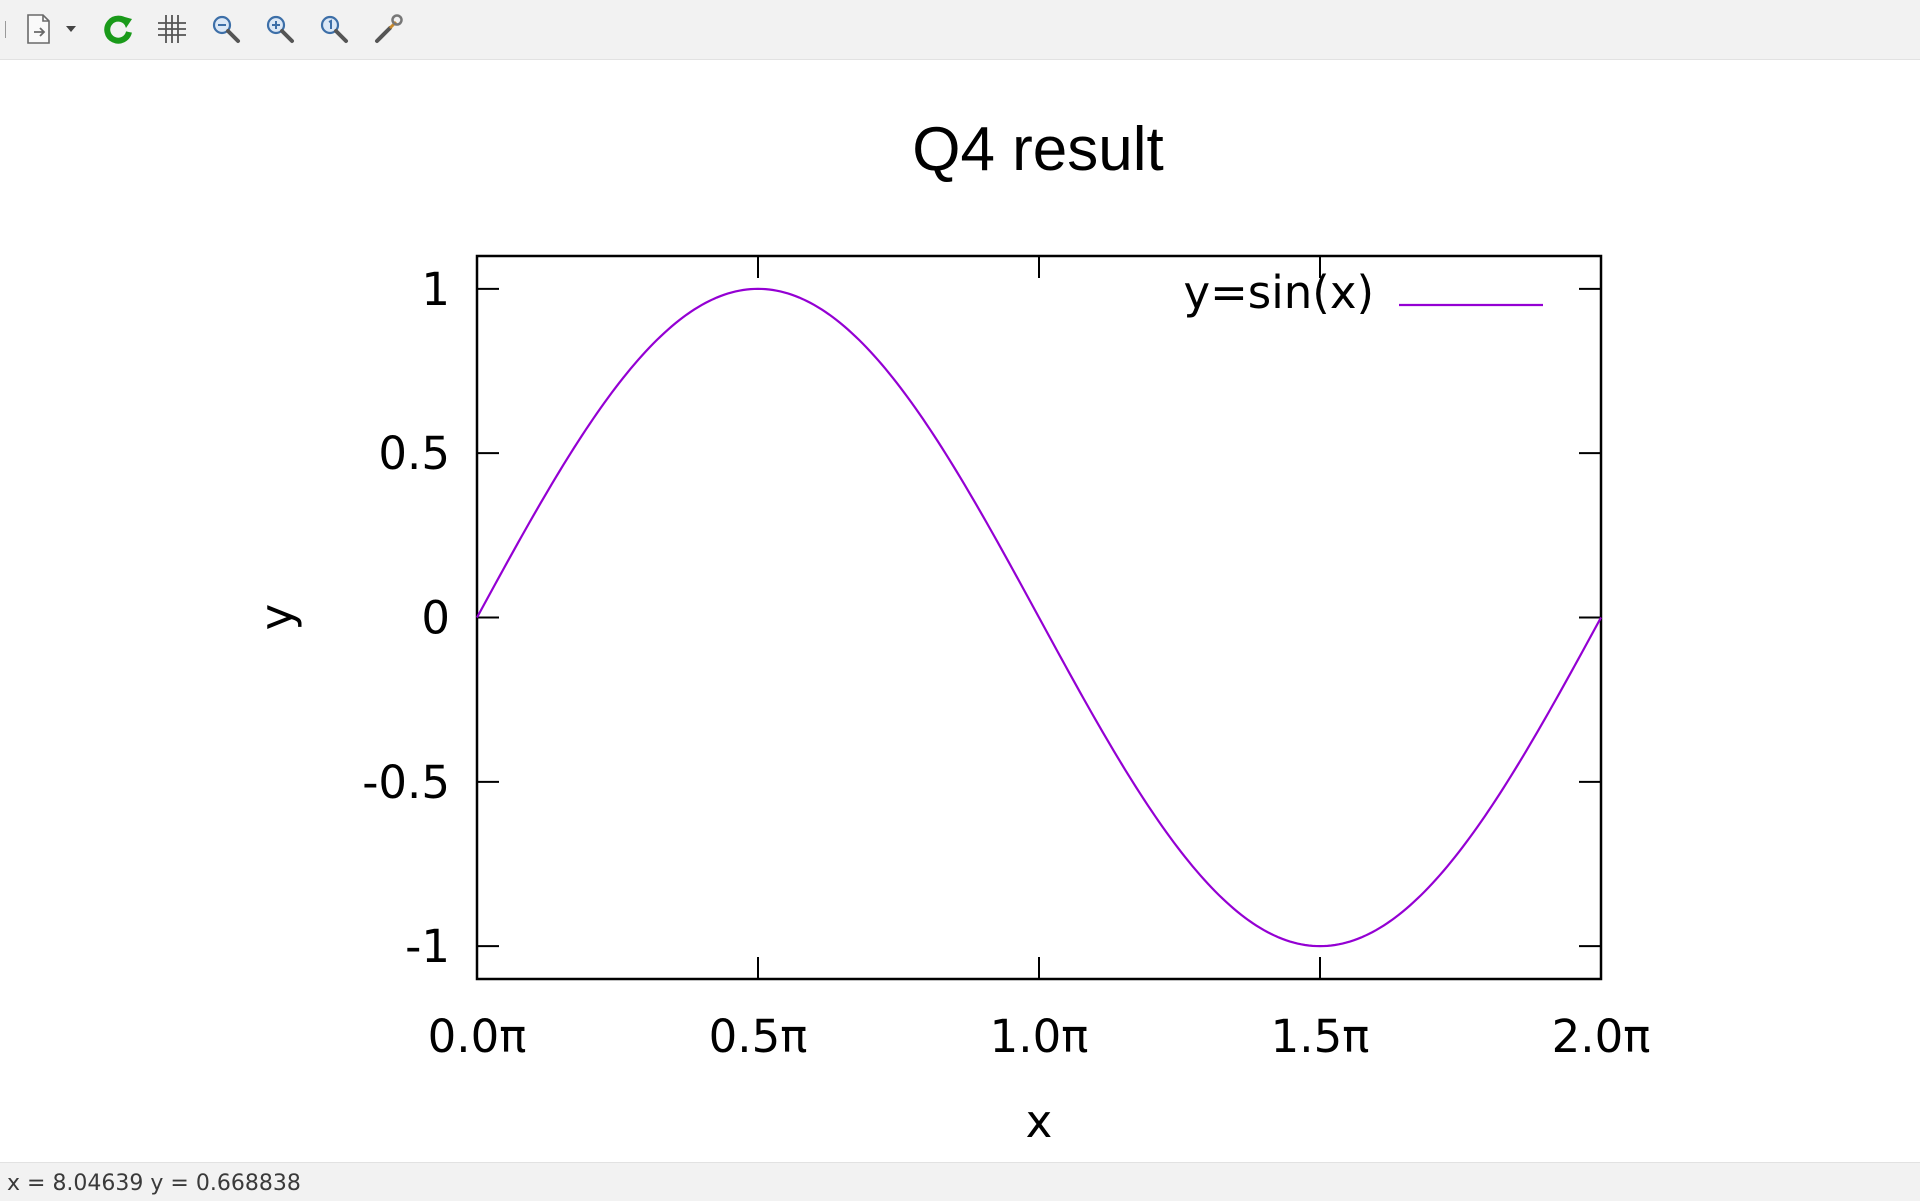 Image resolution: width=1920 pixels, height=1201 pixels. Describe the element at coordinates (435, 289) in the screenshot. I see `y-tick-label-0: 1` at that location.